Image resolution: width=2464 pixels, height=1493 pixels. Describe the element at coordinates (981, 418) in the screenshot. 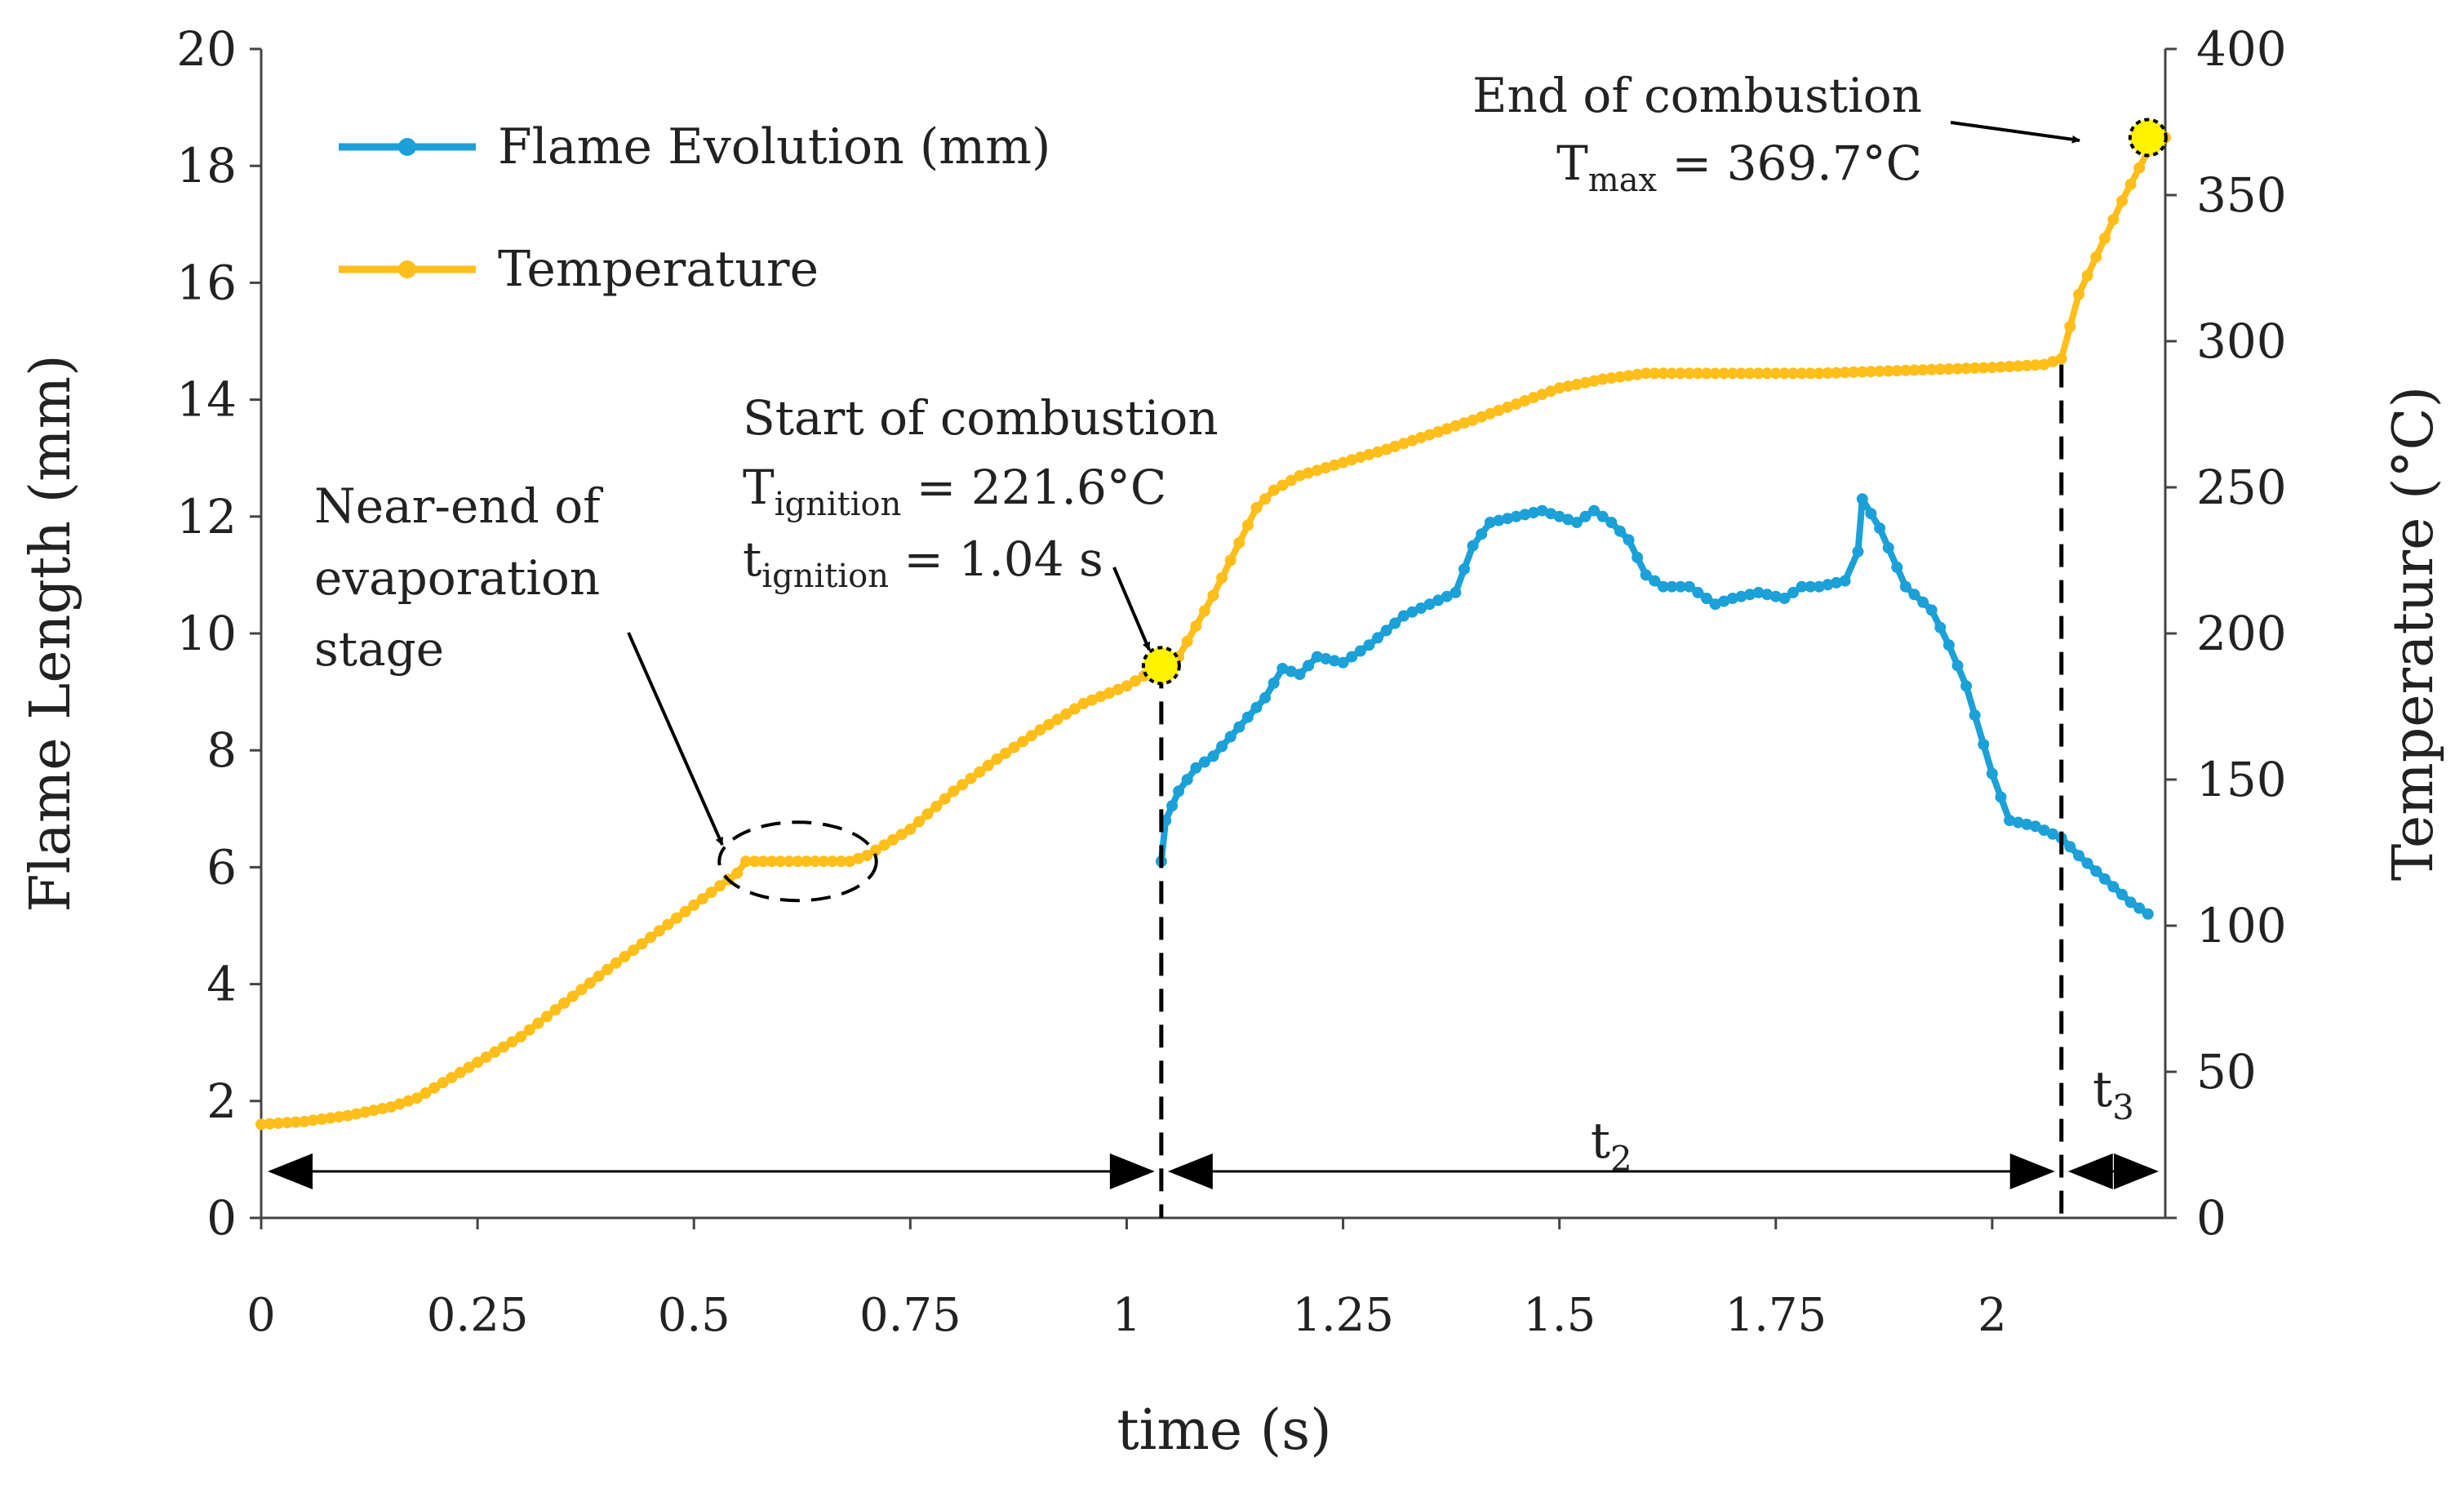

I see `annotation-start-title: Start of combustion` at that location.